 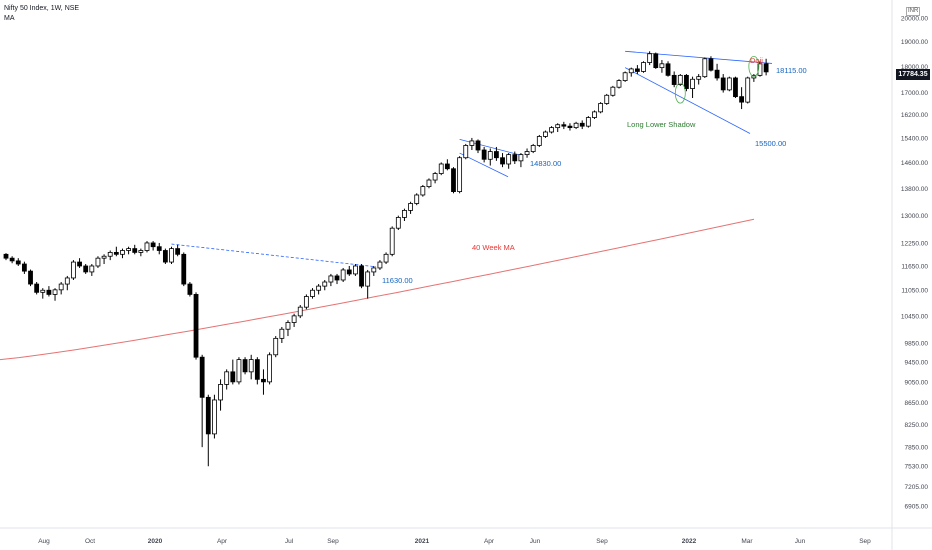 What do you see at coordinates (791, 70) in the screenshot?
I see `level-18115-label: 18115.00` at bounding box center [791, 70].